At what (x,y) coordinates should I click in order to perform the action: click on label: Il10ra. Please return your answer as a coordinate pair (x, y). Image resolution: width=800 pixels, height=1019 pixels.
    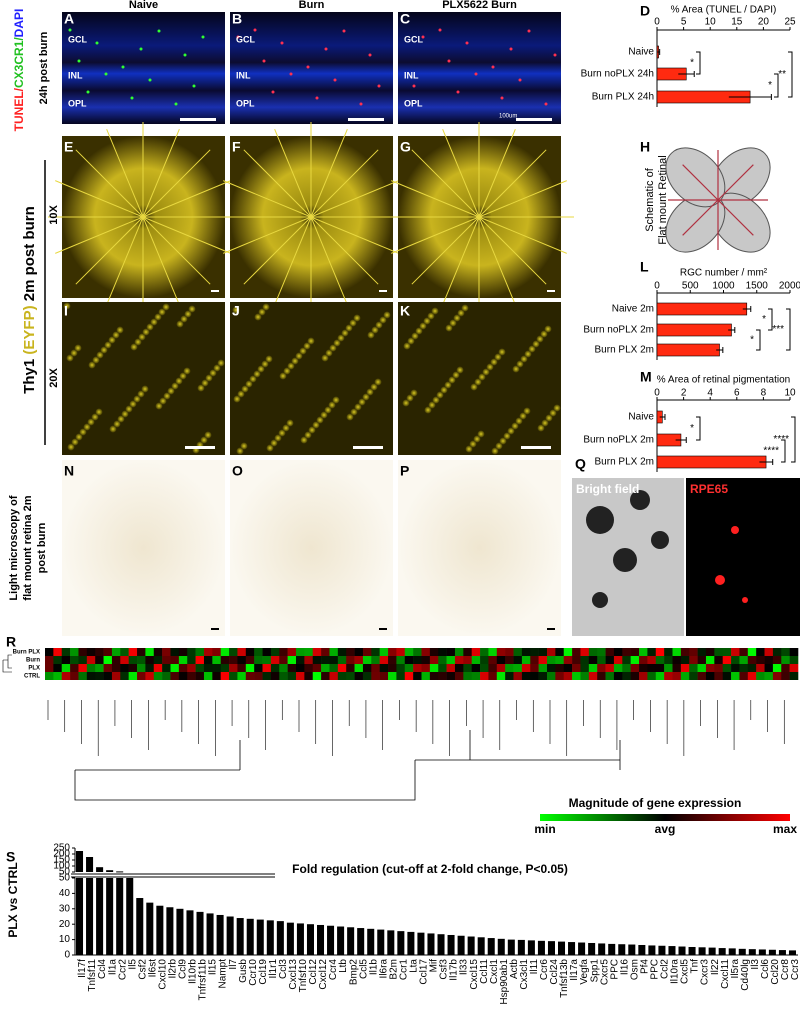
    Looking at the image, I should click on (675, 971).